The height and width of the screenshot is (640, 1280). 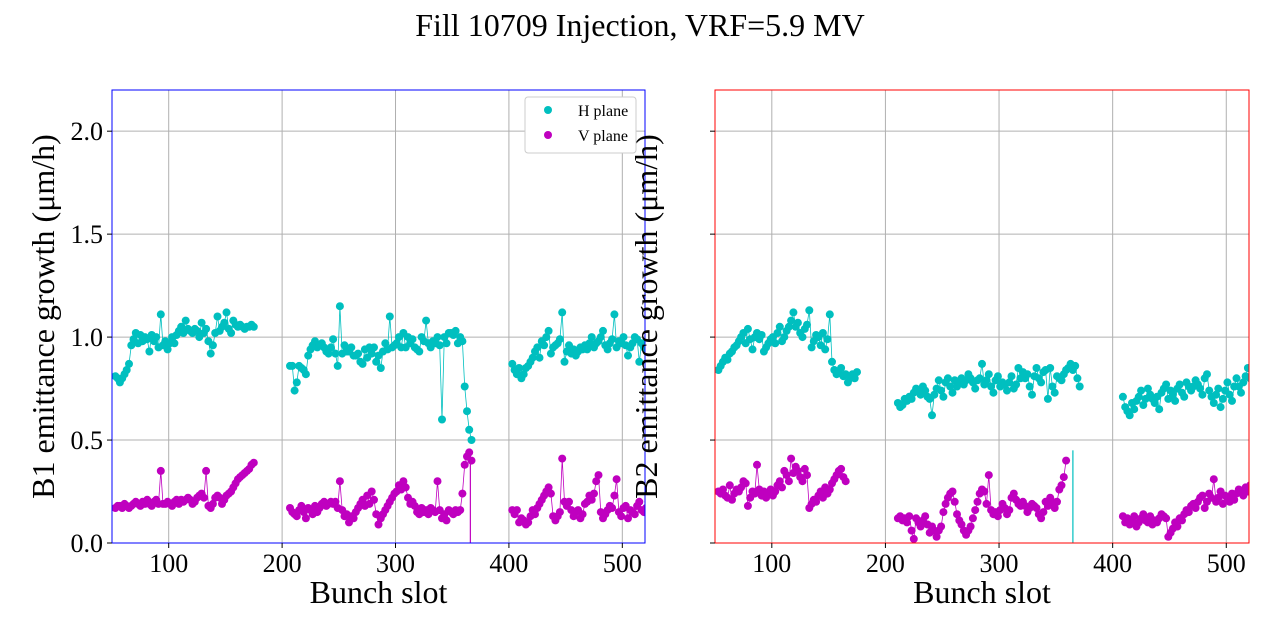 I want to click on b2-xtick-label: 300, so click(x=999, y=563).